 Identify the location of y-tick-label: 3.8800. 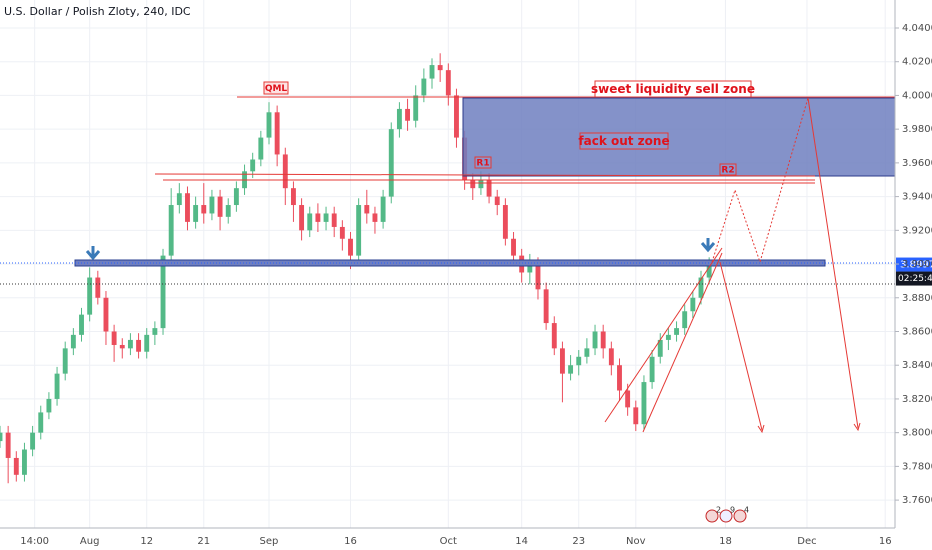
(917, 298).